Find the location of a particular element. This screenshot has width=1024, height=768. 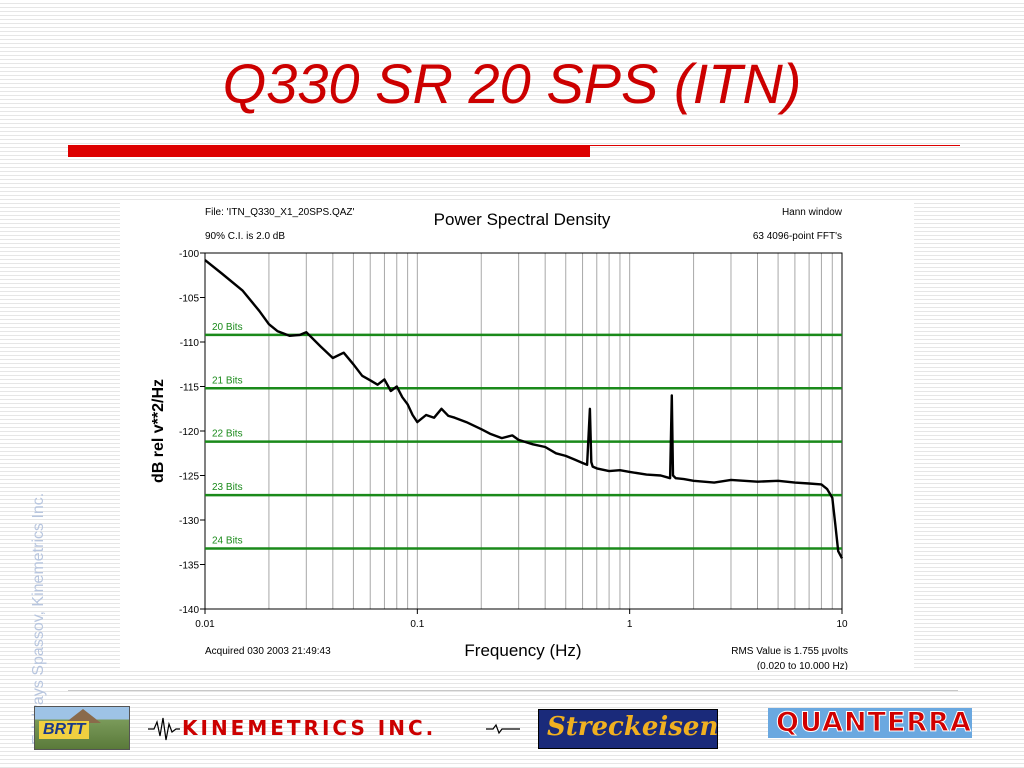

x-tick-label: 0.1 is located at coordinates (417, 624).